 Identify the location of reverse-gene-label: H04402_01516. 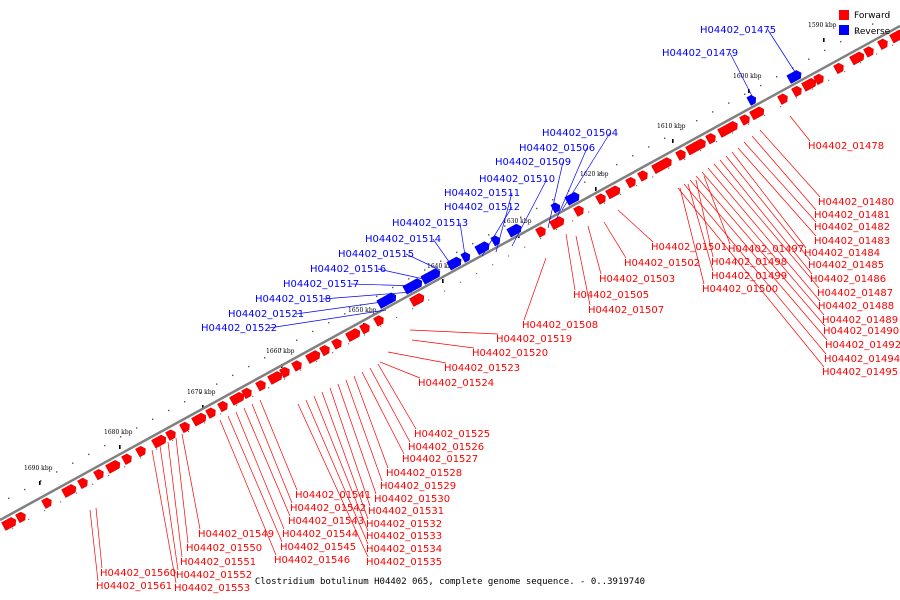
(348, 269).